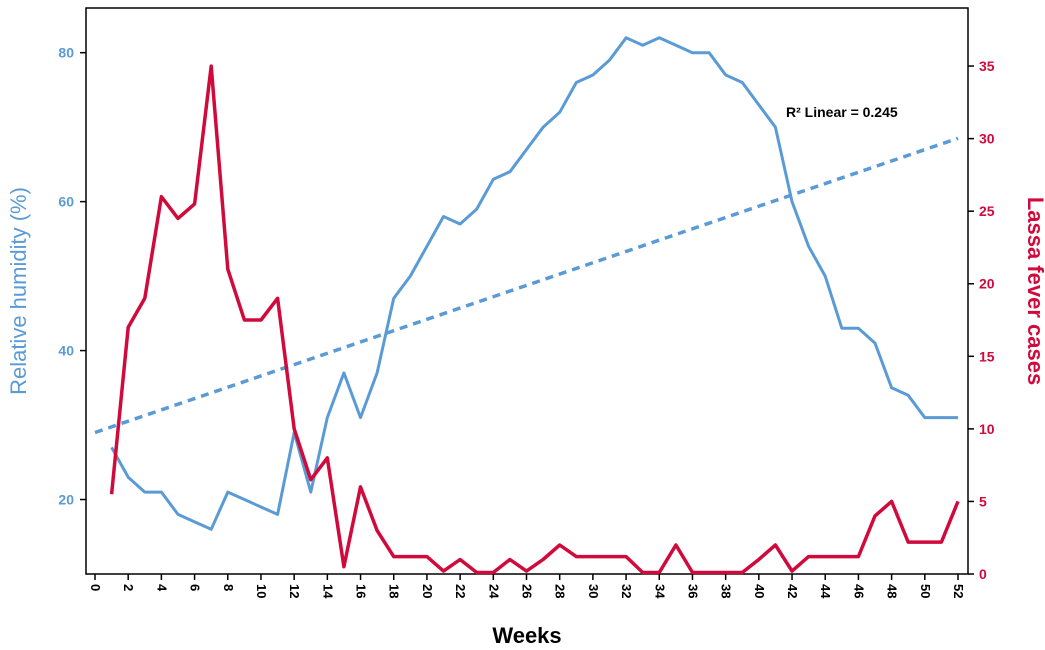 This screenshot has height=650, width=1045. Describe the element at coordinates (726, 591) in the screenshot. I see `x-tick-label: 38` at that location.